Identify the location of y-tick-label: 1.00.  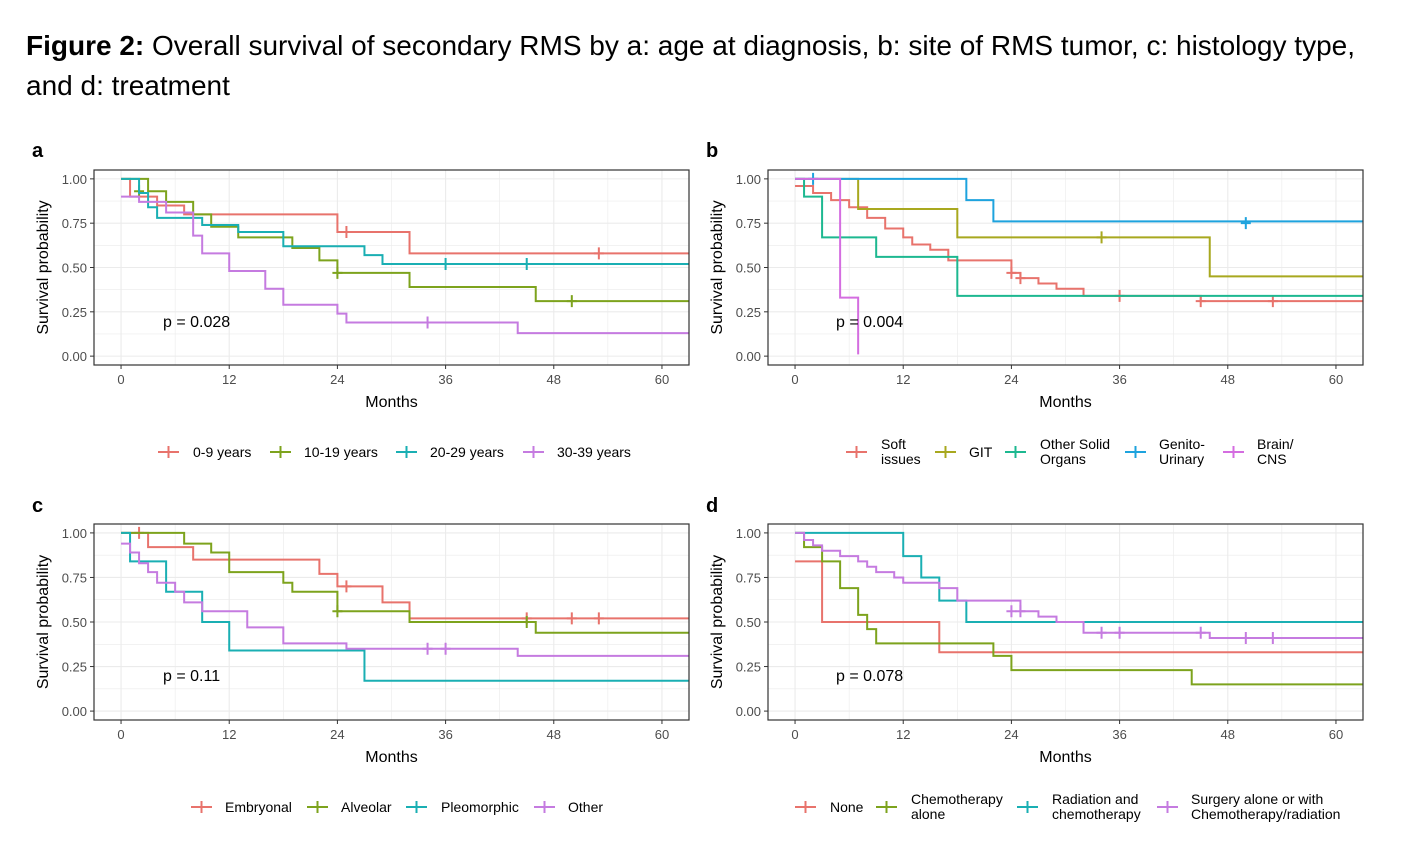
(74, 179).